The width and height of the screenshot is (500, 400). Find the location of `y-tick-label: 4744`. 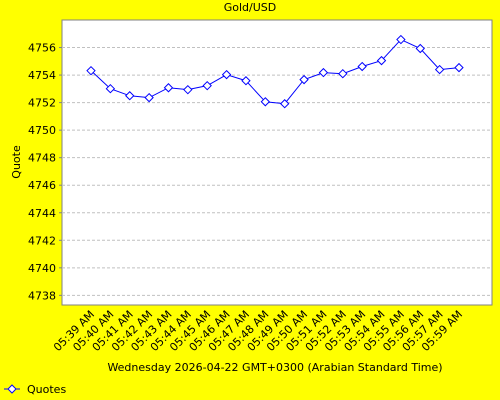

y-tick-label: 4744 is located at coordinates (42, 213).